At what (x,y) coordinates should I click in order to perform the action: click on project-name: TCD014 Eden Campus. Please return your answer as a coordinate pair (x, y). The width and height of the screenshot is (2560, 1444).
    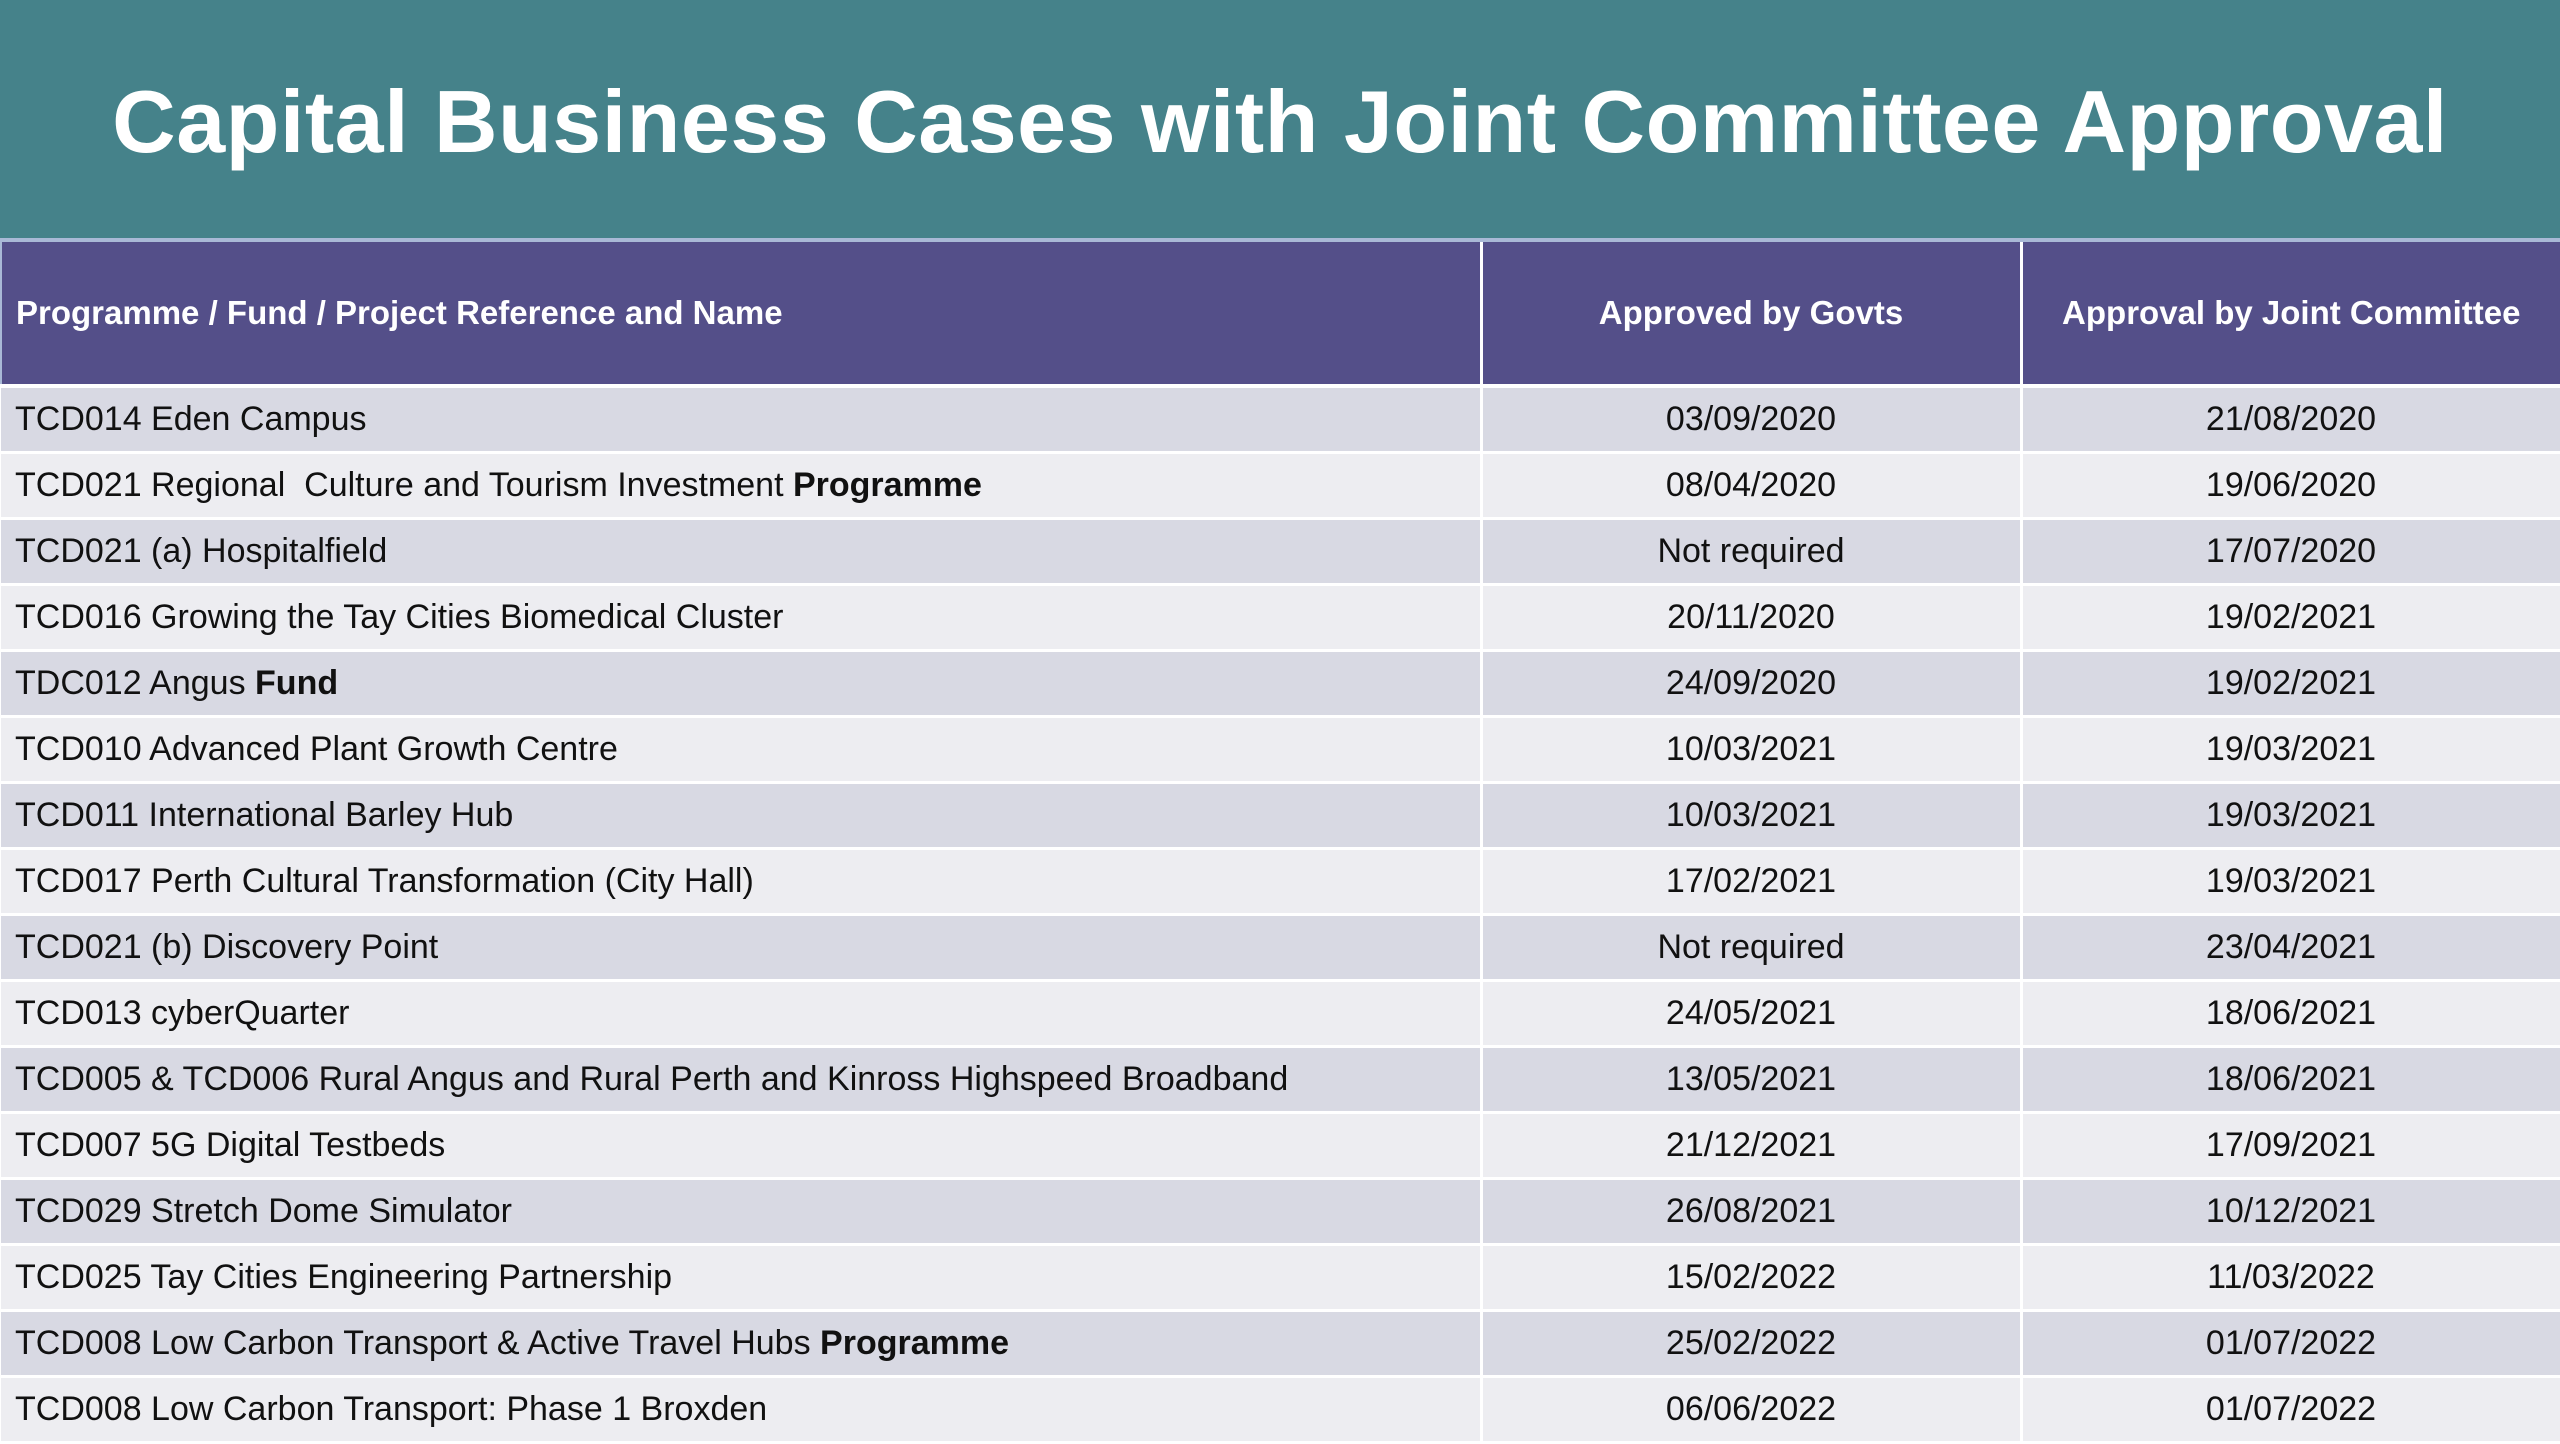
    Looking at the image, I should click on (191, 419).